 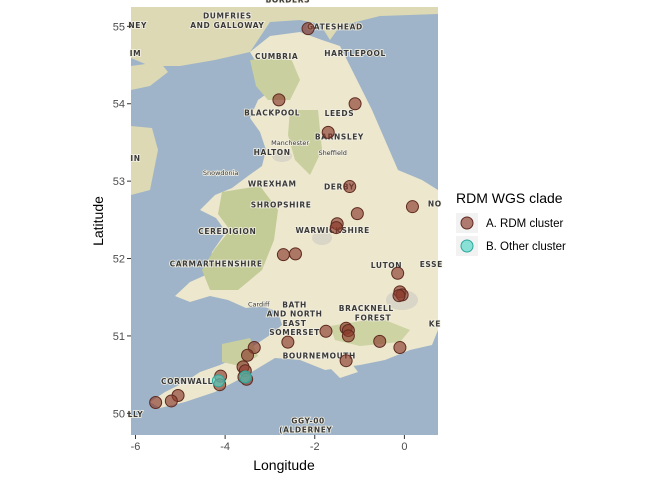 What do you see at coordinates (119, 337) in the screenshot?
I see `y-tick-label: 51` at bounding box center [119, 337].